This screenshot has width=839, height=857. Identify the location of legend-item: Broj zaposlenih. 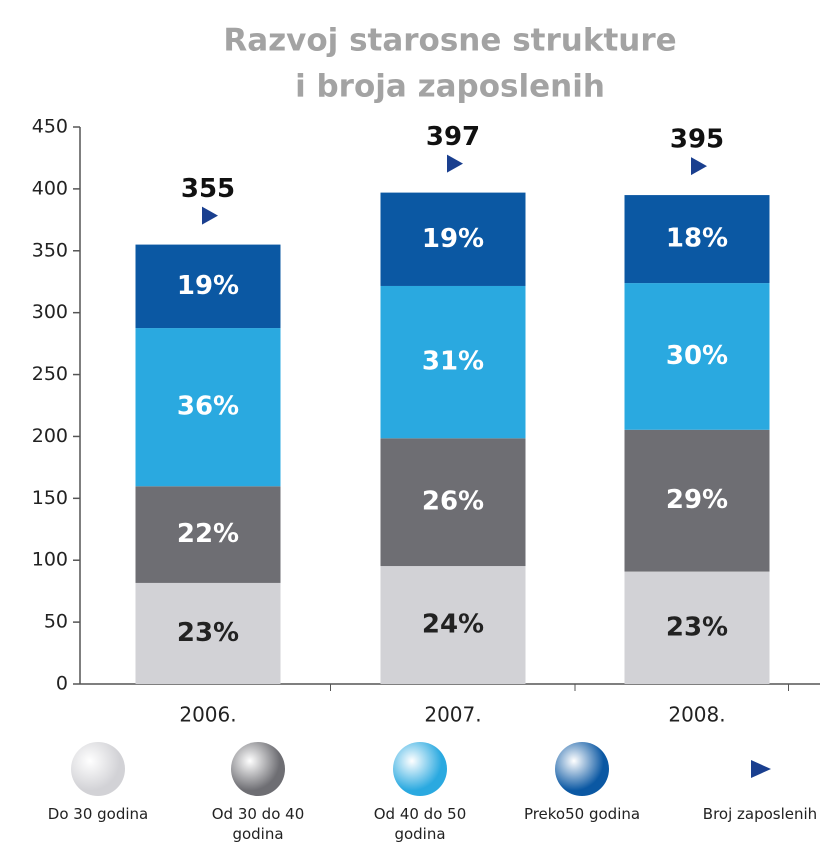
(759, 777).